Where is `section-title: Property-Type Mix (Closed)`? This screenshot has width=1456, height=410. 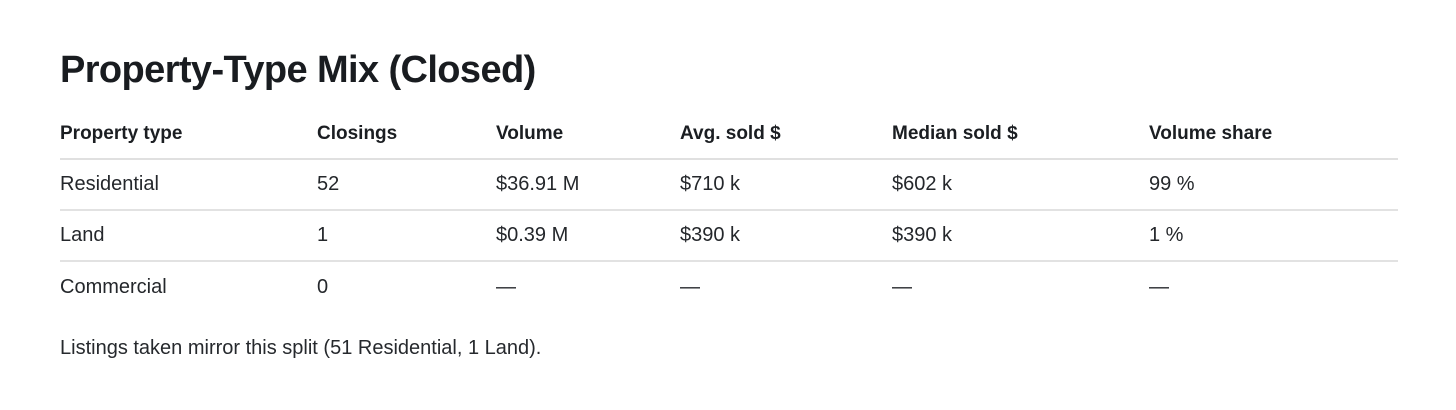
section-title: Property-Type Mix (Closed) is located at coordinates (298, 70).